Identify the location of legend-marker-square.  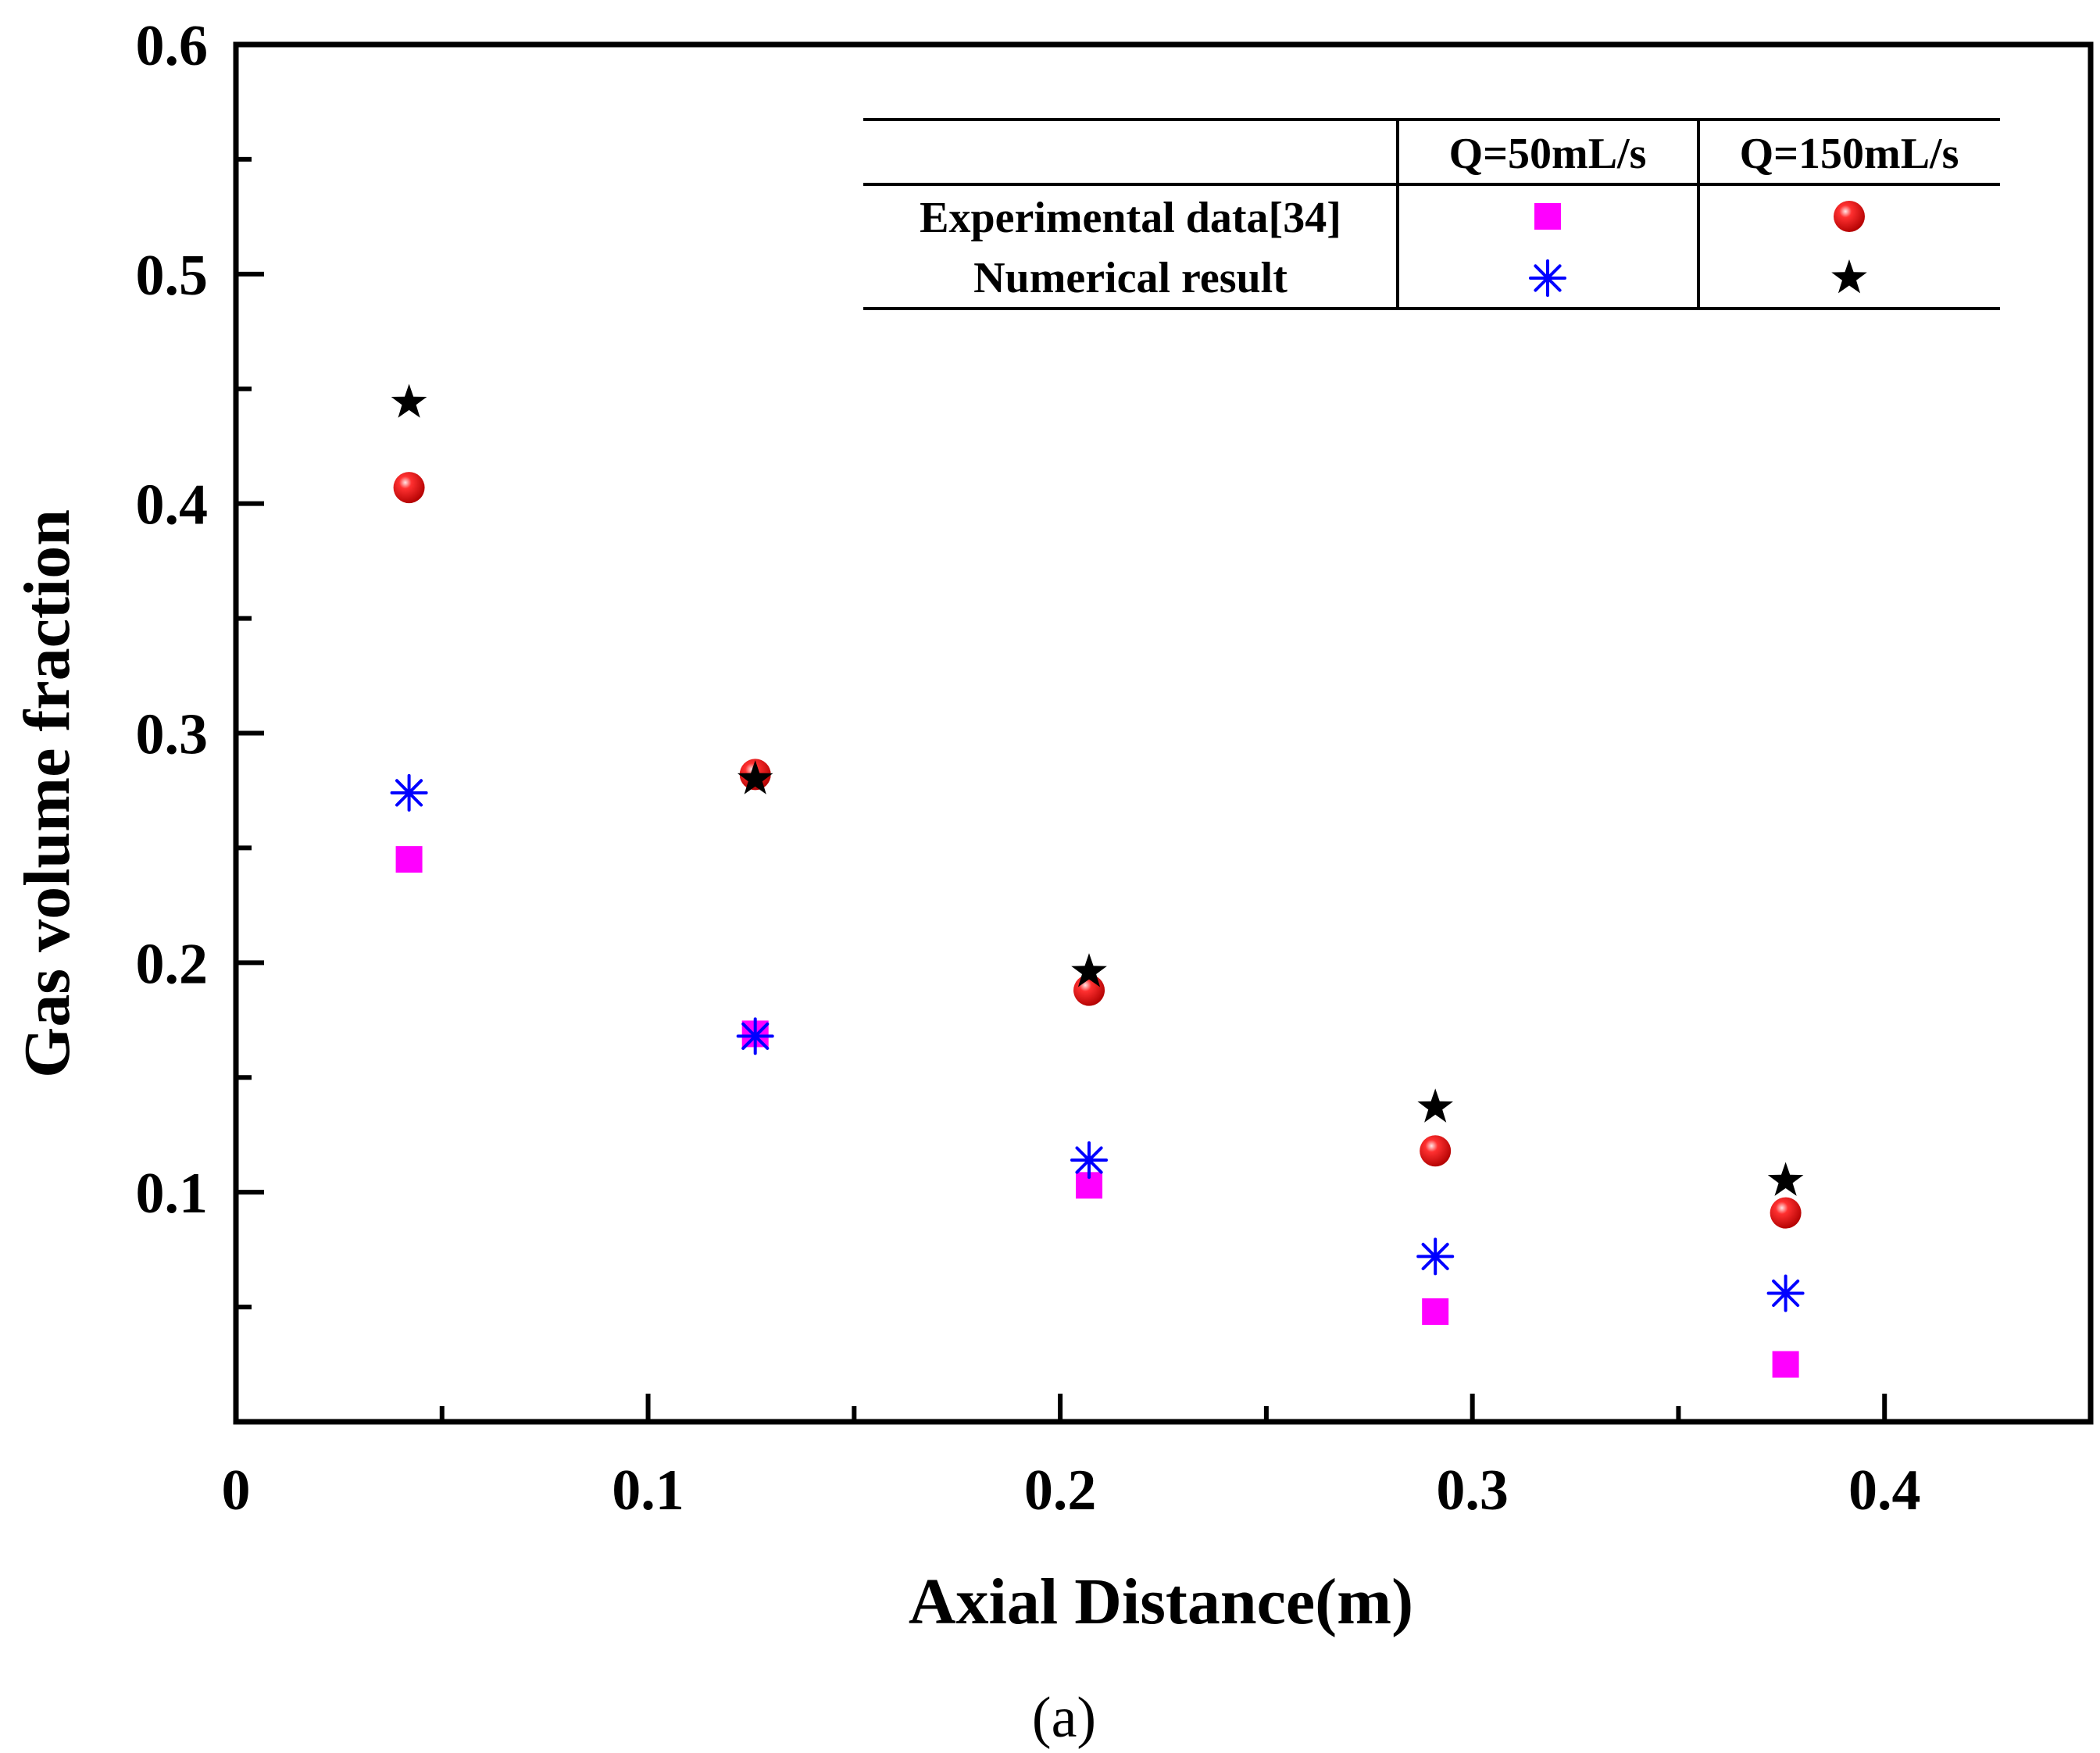
(1547, 217).